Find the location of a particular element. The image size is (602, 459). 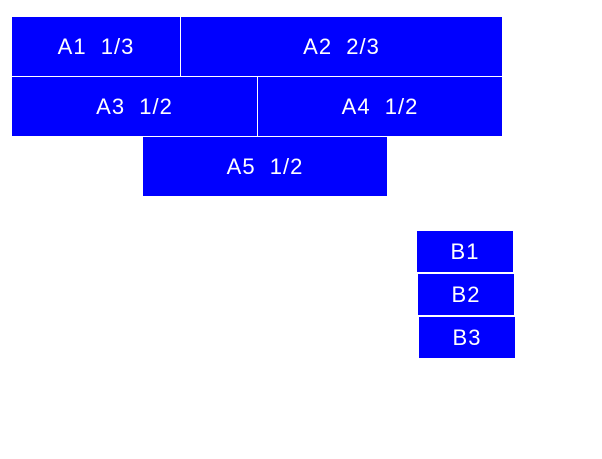

box-a1: A1 1/3 is located at coordinates (96, 46).